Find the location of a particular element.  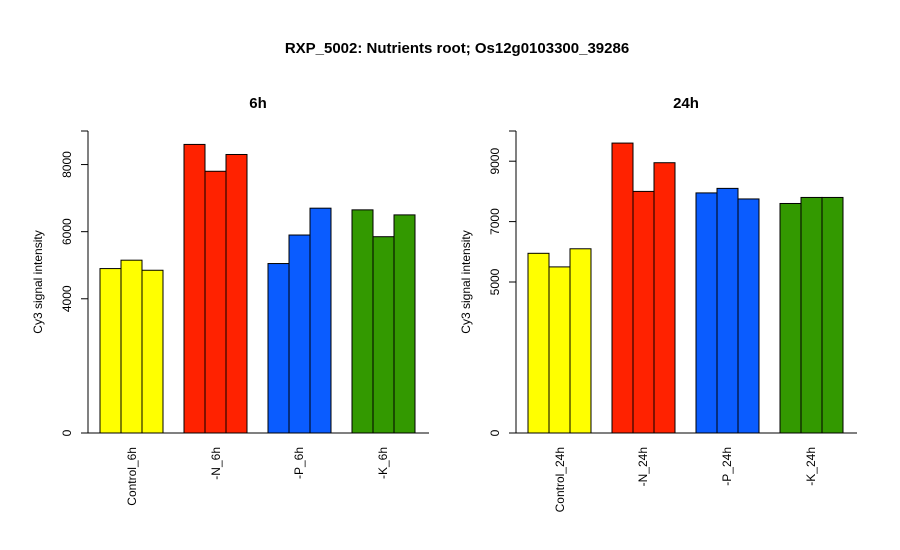

x-tick-label: -P_6h is located at coordinates (299, 463).